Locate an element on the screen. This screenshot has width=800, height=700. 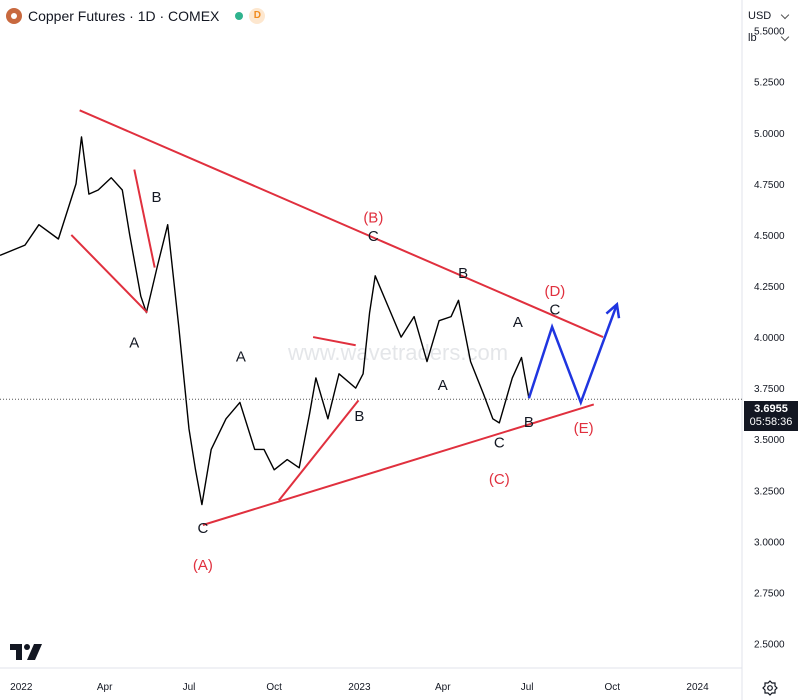
market-open-status-icon is located at coordinates (239, 16).